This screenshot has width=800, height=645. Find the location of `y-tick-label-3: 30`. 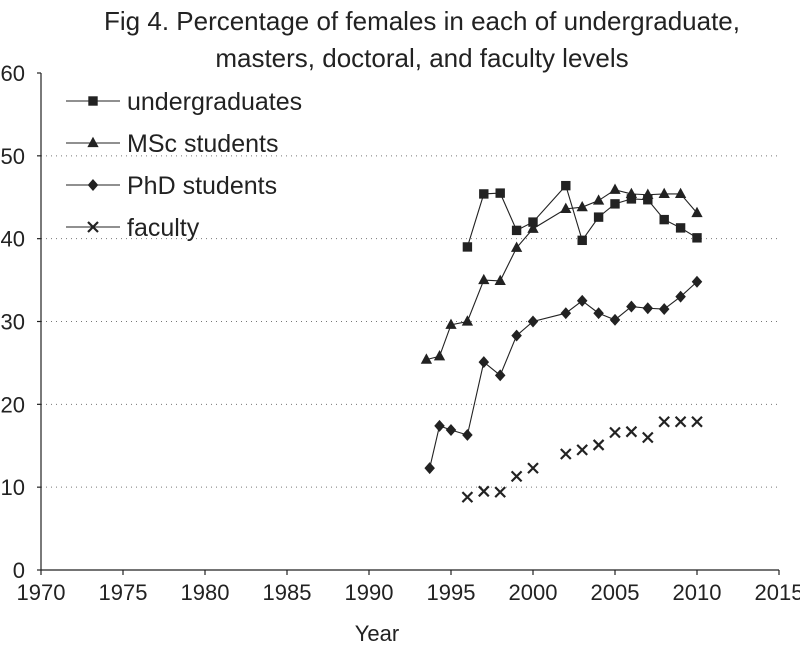

y-tick-label-3: 30 is located at coordinates (13, 322).